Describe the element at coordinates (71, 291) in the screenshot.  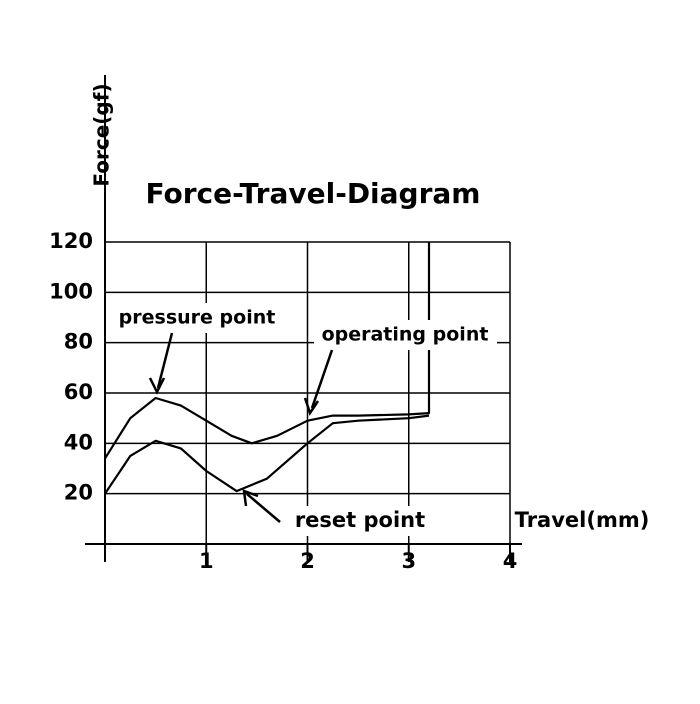
I see `y-tick-label: 100` at that location.